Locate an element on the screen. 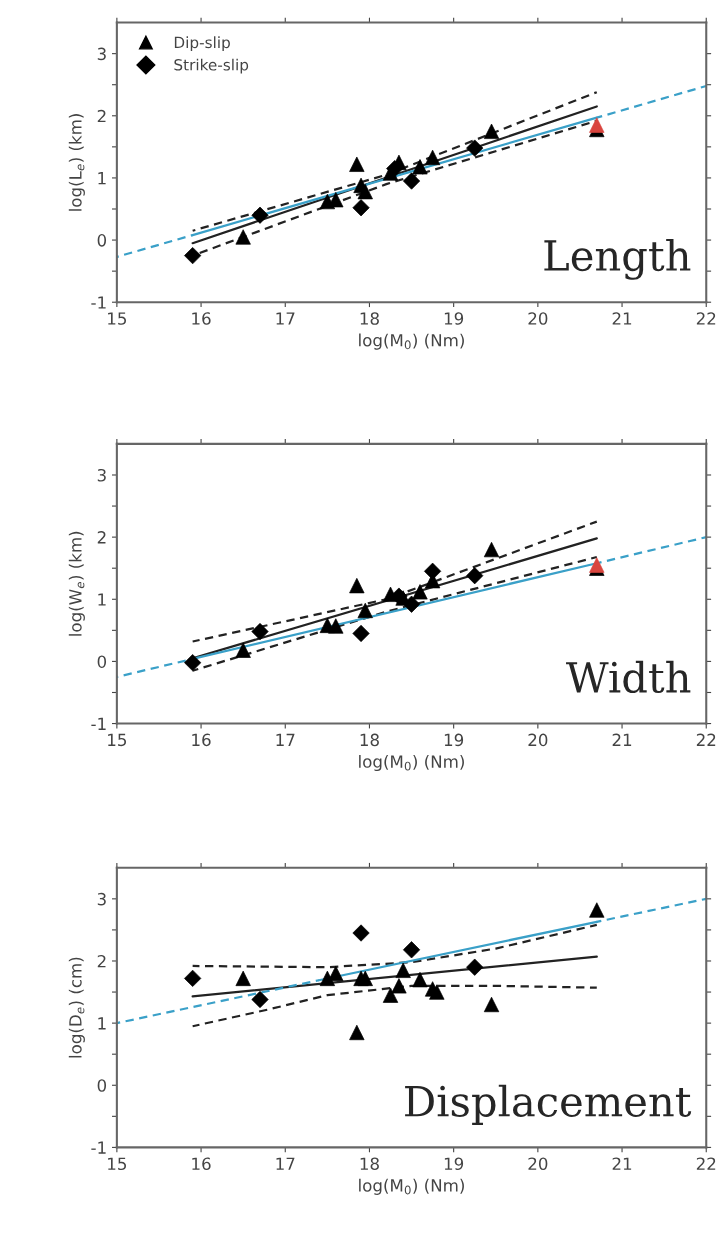 This screenshot has width=717, height=1254. legend-label: Strike-slip is located at coordinates (211, 66).